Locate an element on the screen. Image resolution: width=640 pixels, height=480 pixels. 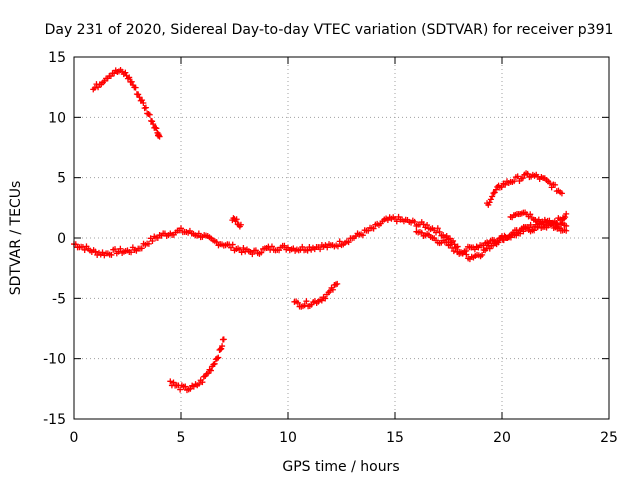
y-tick-label: 5 is located at coordinates (61, 179).